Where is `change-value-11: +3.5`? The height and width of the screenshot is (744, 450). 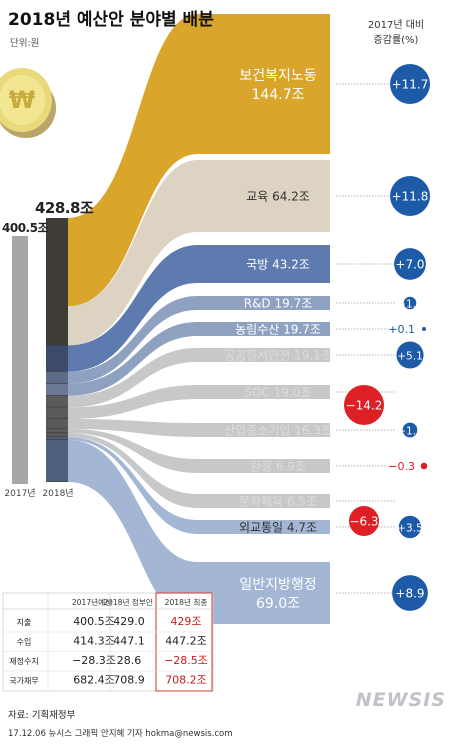
change-value-11: +3.5 is located at coordinates (410, 529).